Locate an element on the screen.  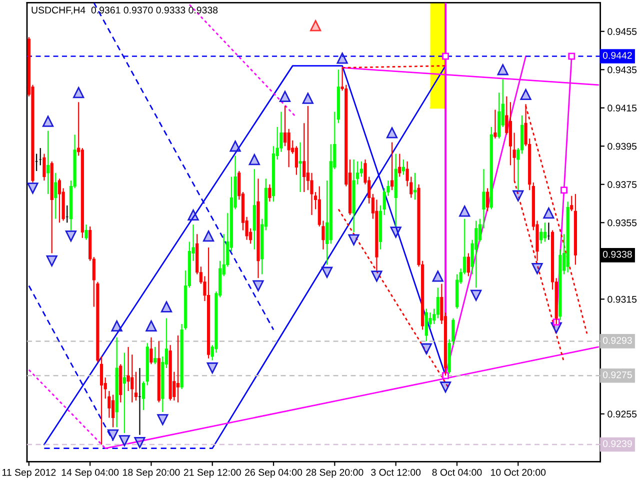
x-tick-label: 3 Oct 12:00 is located at coordinates (396, 472).